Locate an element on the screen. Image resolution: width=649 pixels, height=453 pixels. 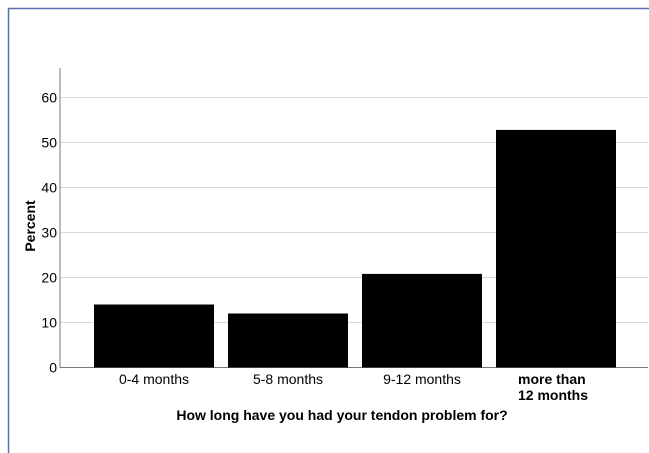
y-tick-label: 40 is located at coordinates (49, 188).